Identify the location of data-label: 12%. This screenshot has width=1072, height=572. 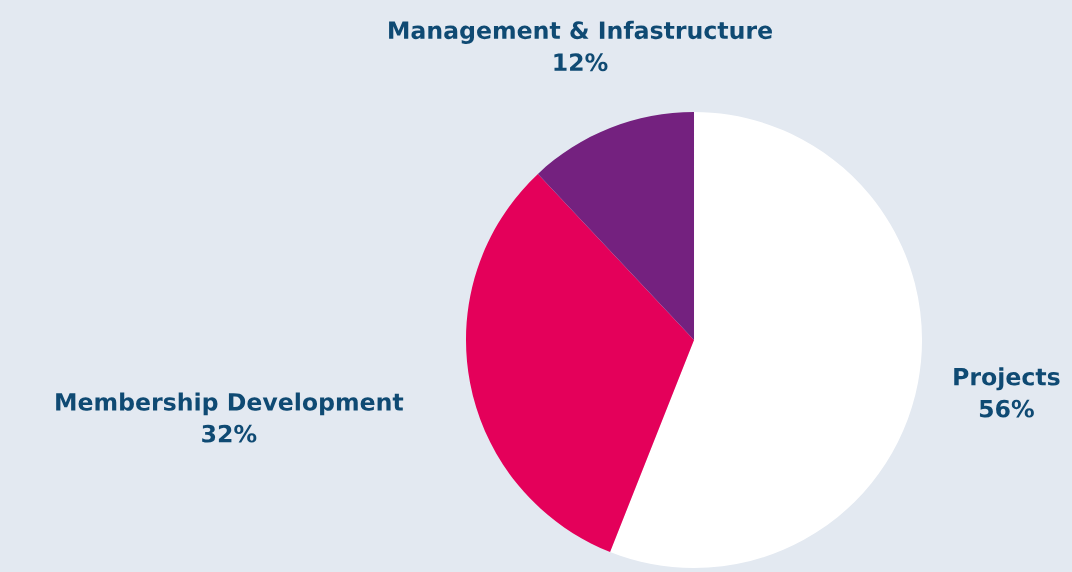
(581, 62).